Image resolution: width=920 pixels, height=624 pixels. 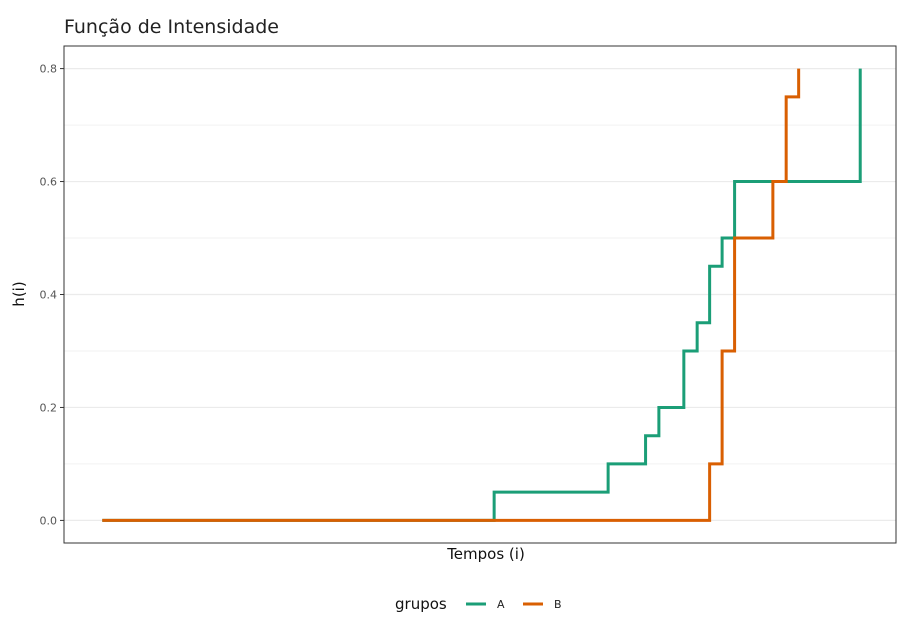 I want to click on y-axis: 0.0 0.2 0.4 0.6 0.8, so click(x=52, y=295).